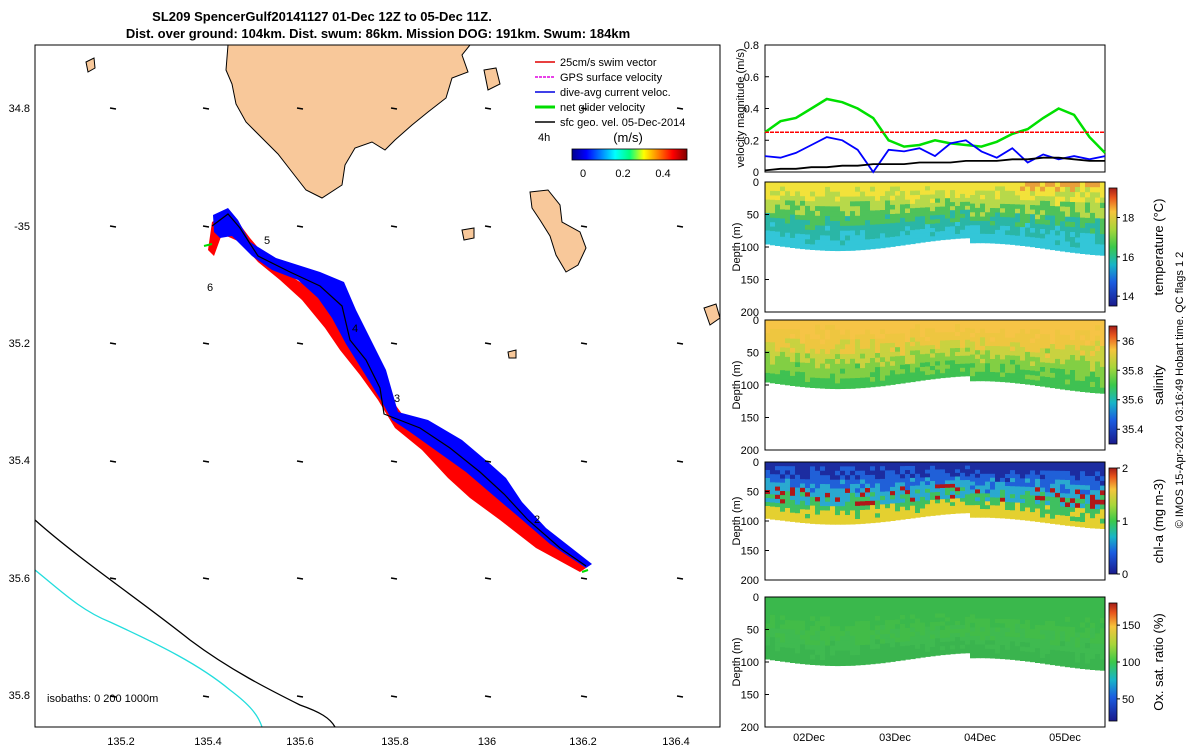 The height and width of the screenshot is (750, 1200). I want to click on heatmap-3-cbar-label: Ox. sat. ratio (%), so click(1158, 662).